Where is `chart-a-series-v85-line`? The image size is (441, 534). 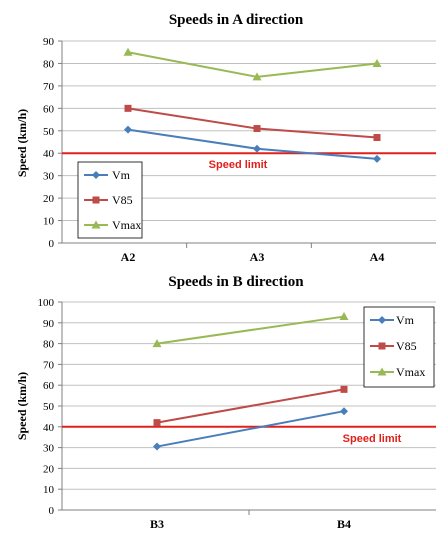 chart-a-series-v85-line is located at coordinates (252, 123).